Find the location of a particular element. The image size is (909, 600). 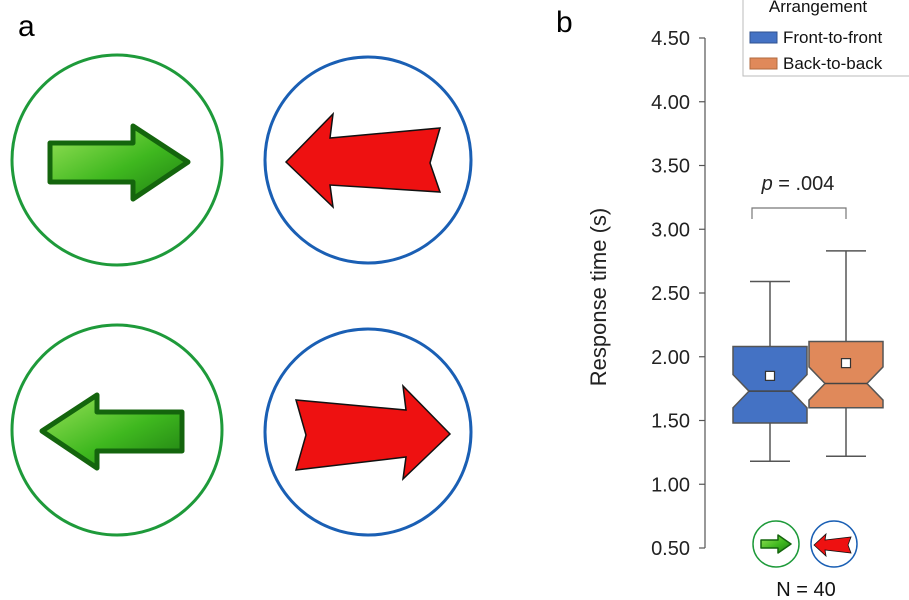

y-tick-label: 0.50 is located at coordinates (670, 549).